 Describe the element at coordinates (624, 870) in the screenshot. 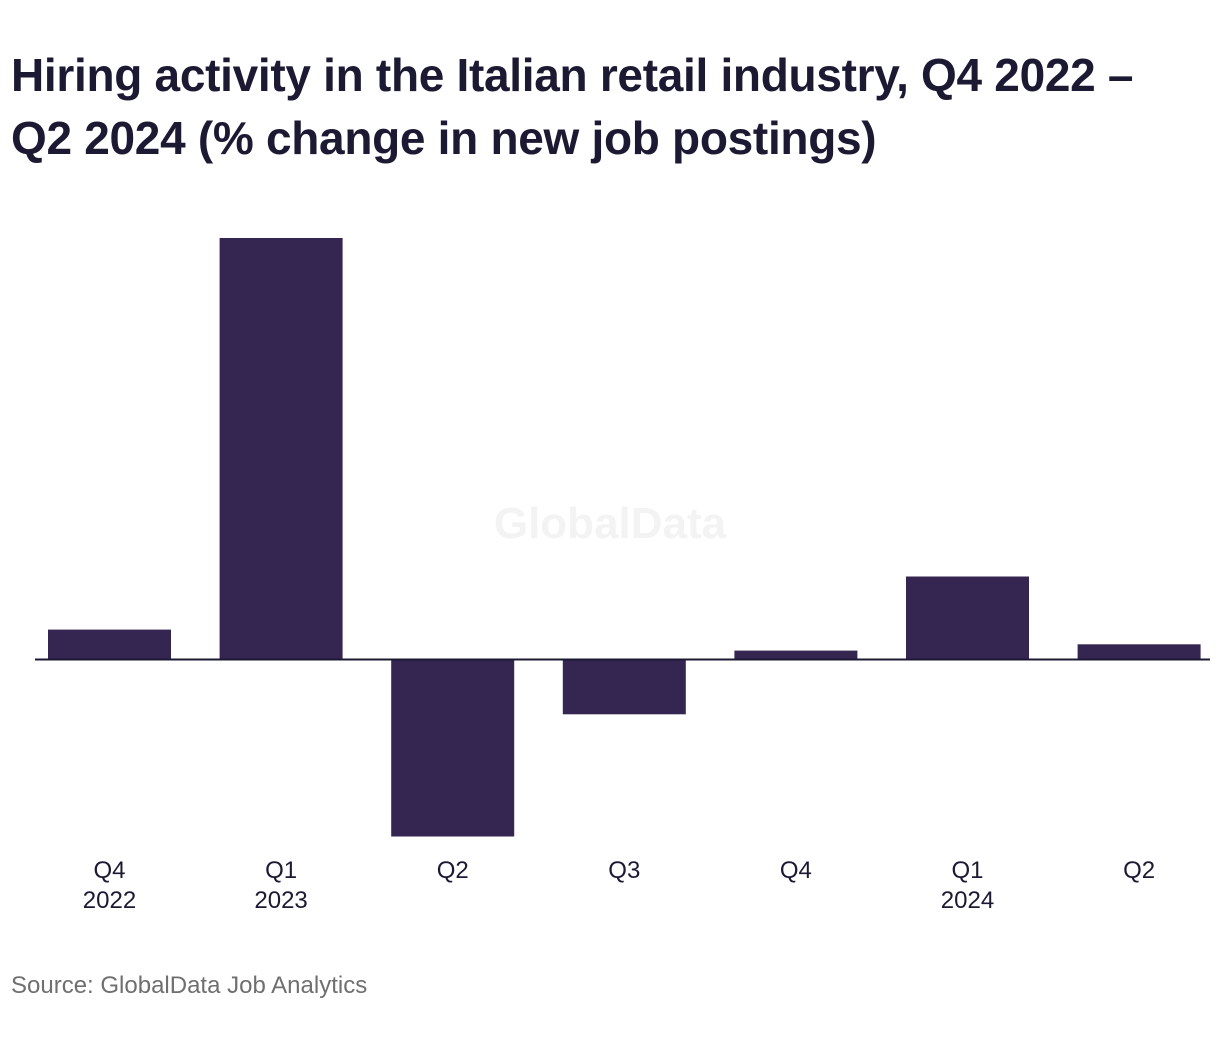

I see `x-tick-label-quarter-4: Q3` at that location.